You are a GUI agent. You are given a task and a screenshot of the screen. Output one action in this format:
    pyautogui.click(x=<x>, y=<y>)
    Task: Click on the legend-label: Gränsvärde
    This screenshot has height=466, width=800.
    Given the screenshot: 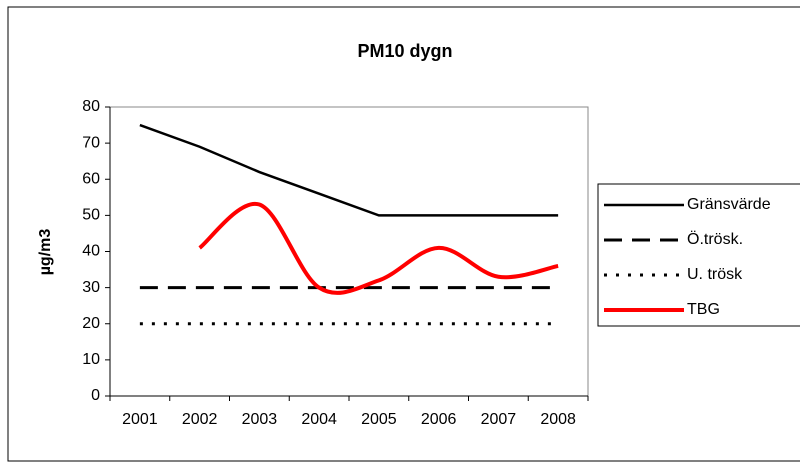 What is the action you would take?
    pyautogui.click(x=729, y=204)
    